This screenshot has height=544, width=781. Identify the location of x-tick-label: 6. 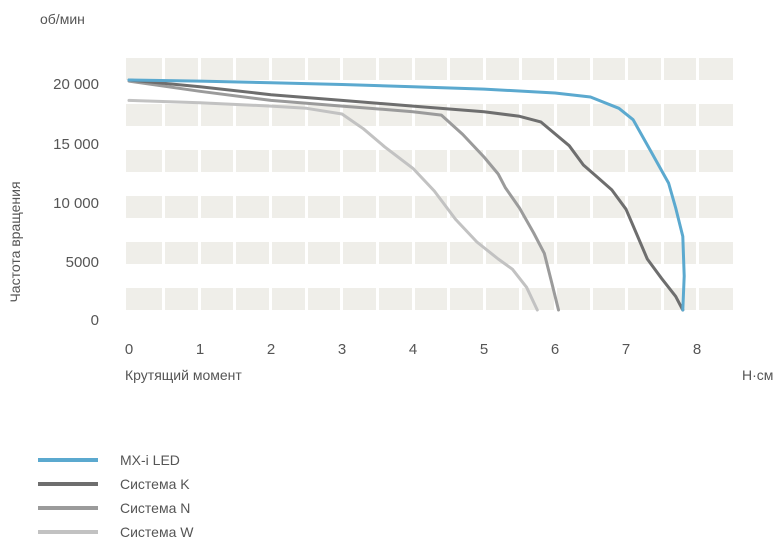
(555, 349).